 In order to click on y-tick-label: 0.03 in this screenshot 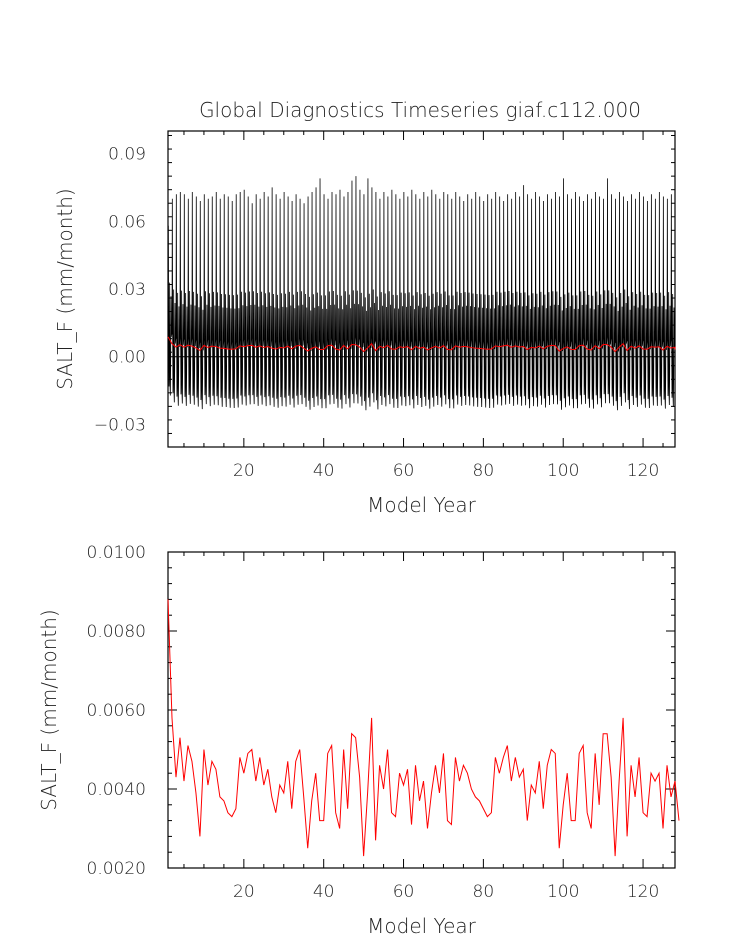, I will do `click(127, 290)`.